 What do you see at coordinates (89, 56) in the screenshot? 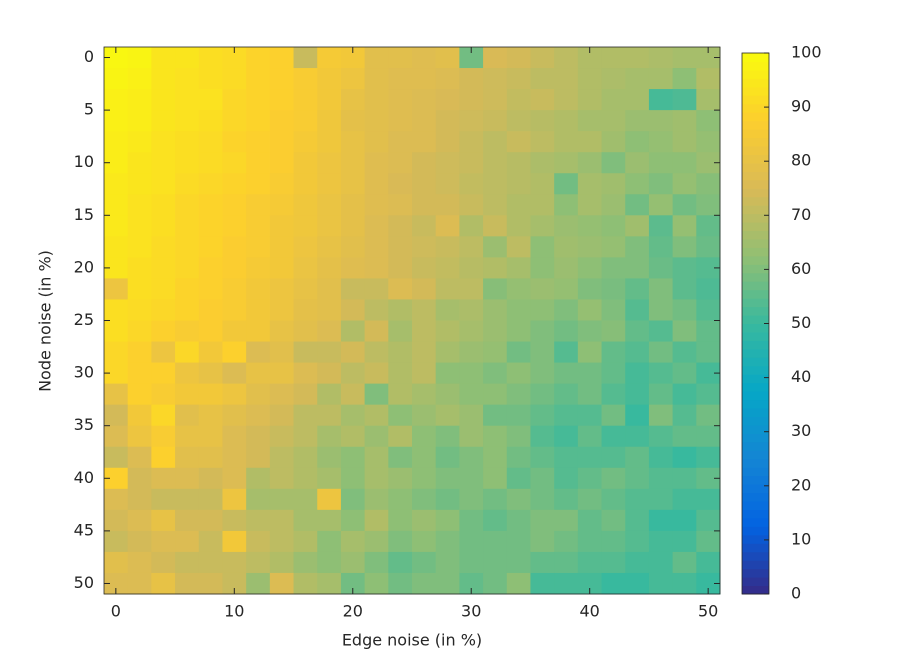
I see `y-tick-label: 0` at bounding box center [89, 56].